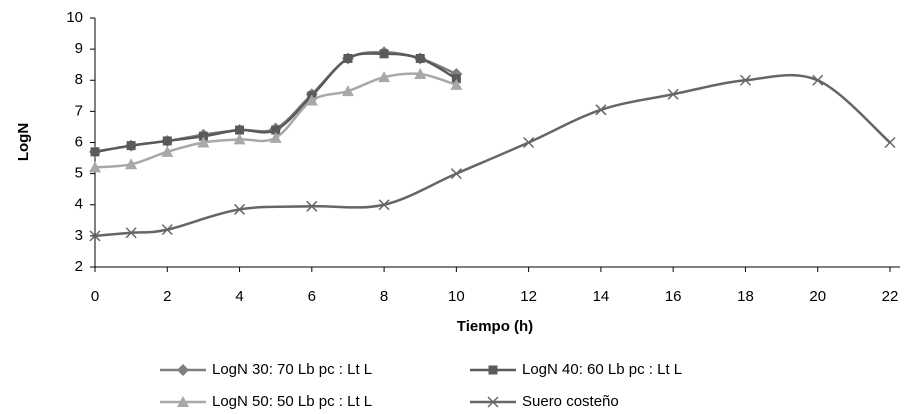 This screenshot has width=917, height=414. Describe the element at coordinates (570, 401) in the screenshot. I see `legend-label: Suero costeño` at that location.